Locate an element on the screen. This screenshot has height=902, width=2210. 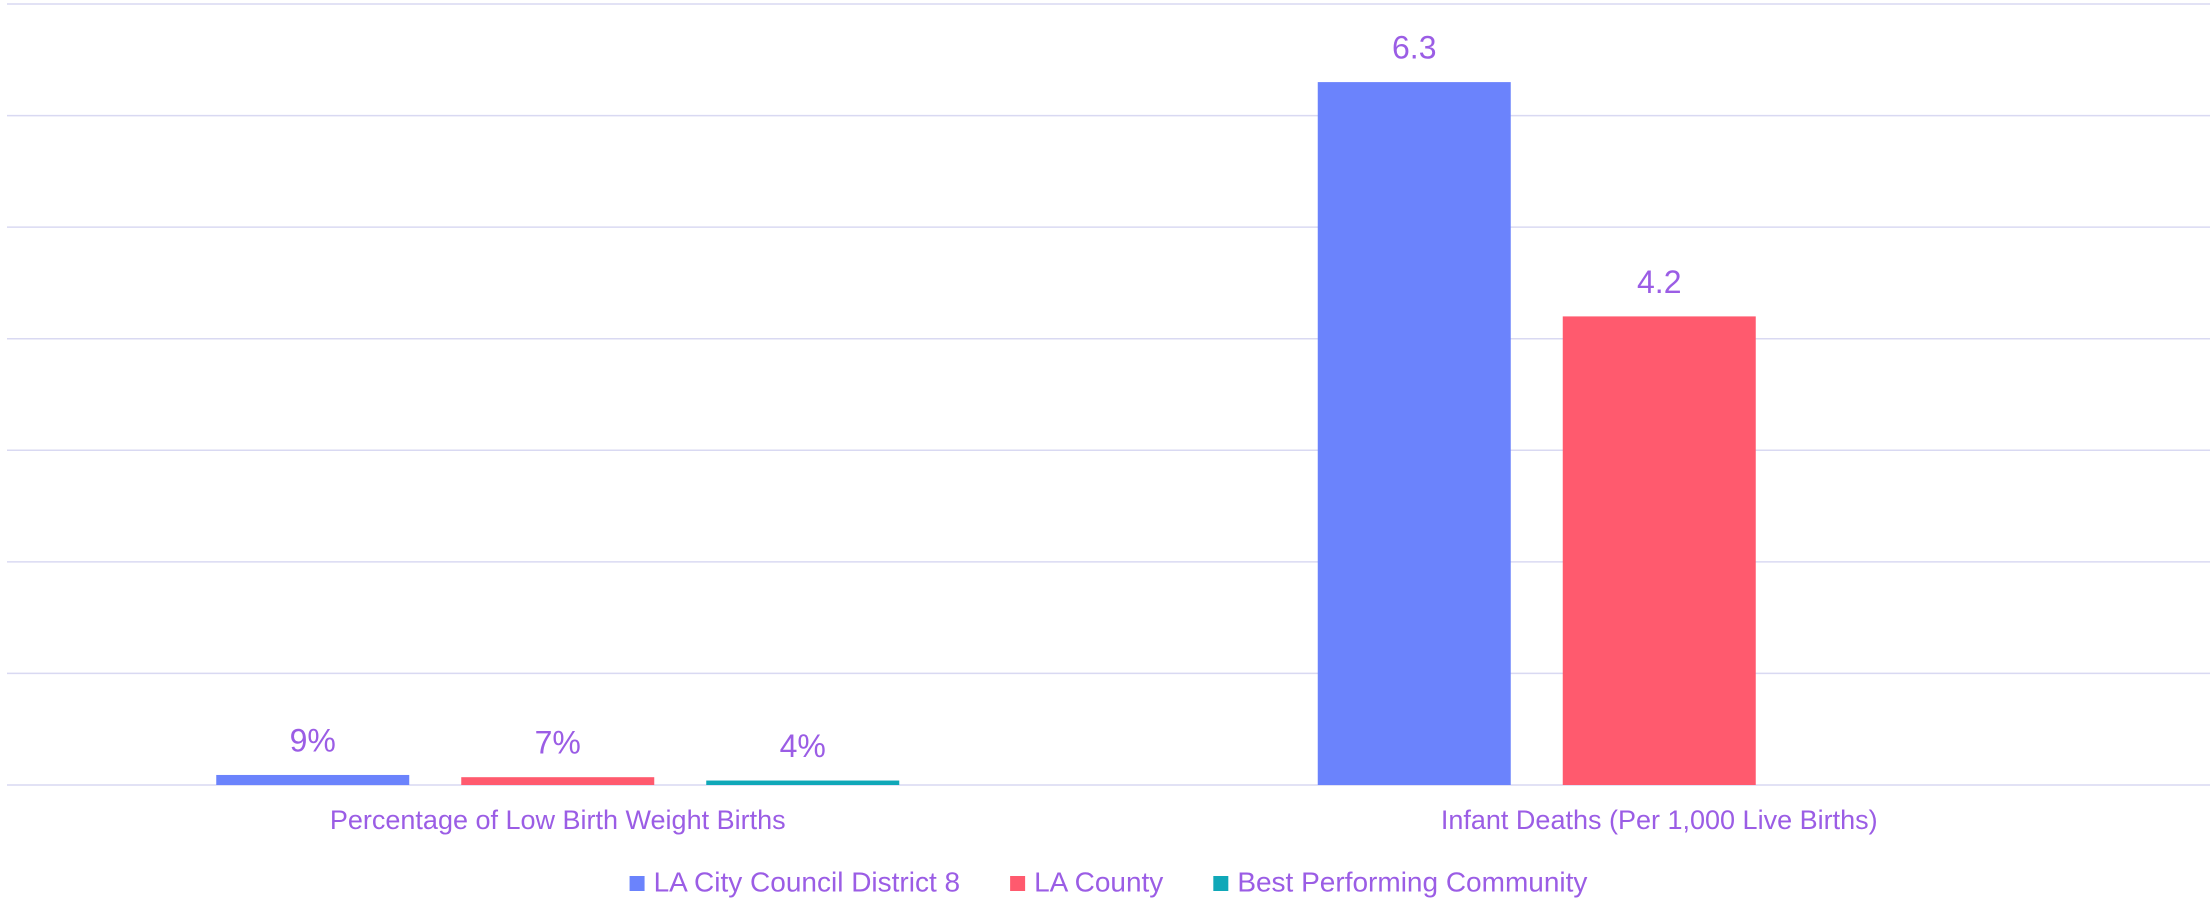
legend-label: Best Performing Community is located at coordinates (1412, 881).